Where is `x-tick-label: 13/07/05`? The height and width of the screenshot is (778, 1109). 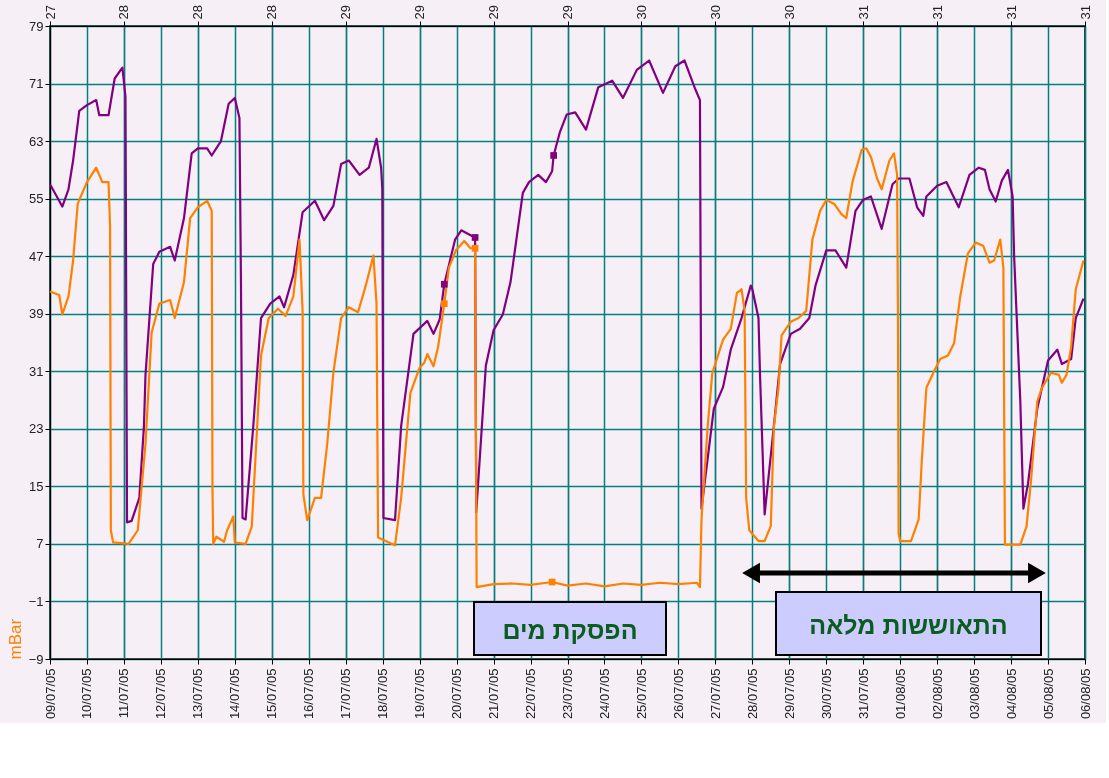
x-tick-label: 13/07/05 is located at coordinates (198, 694).